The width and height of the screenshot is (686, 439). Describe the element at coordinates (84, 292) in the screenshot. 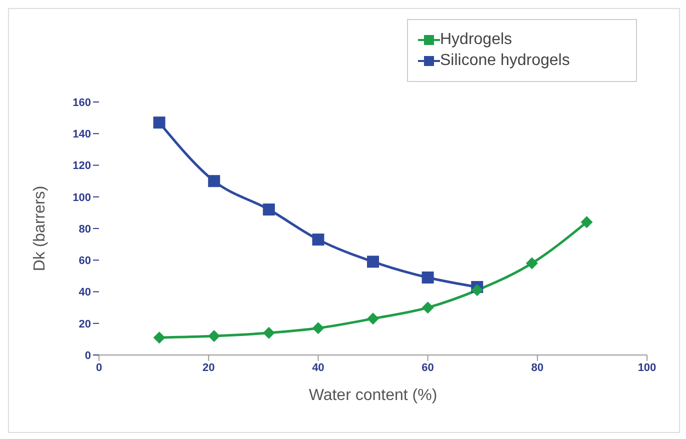

I see `y-tick-label: 40` at that location.